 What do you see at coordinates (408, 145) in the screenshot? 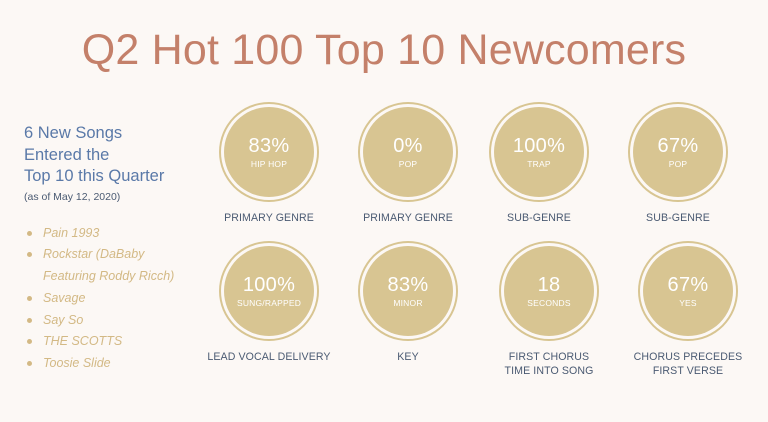
I see `stat-value: 0%` at bounding box center [408, 145].